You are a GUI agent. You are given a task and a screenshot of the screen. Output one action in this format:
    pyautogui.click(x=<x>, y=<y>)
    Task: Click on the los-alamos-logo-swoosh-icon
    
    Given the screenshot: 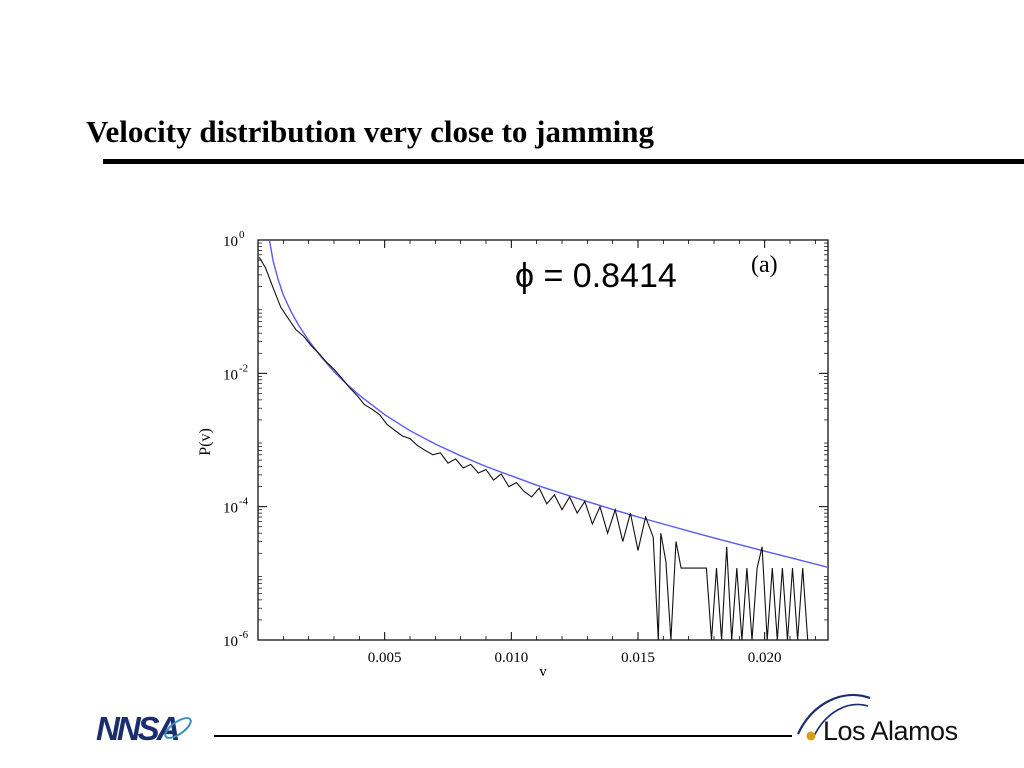 What is the action you would take?
    pyautogui.click(x=834, y=717)
    